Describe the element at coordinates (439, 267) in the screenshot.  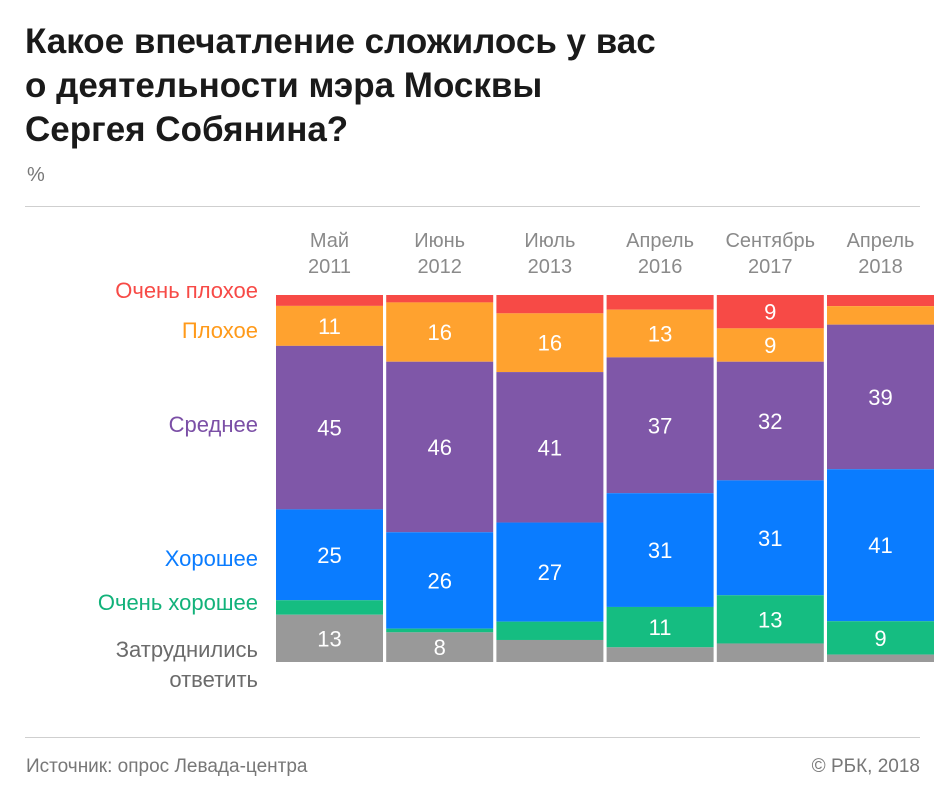
I see `category-label: 2012` at that location.